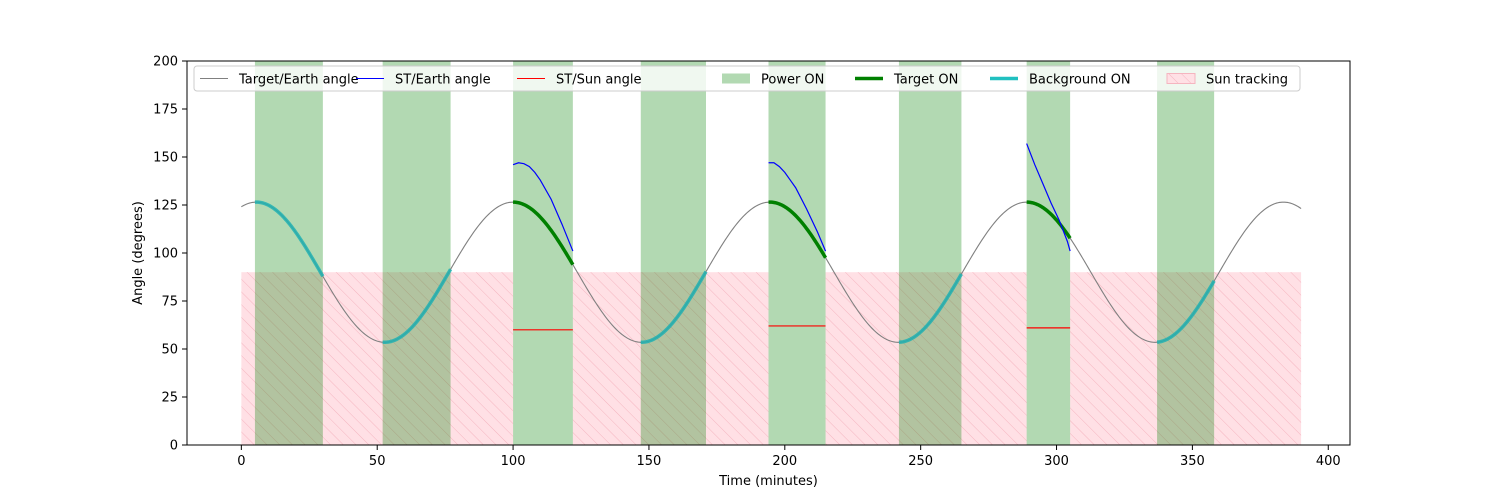  I want to click on legend-box, so click(747, 78).